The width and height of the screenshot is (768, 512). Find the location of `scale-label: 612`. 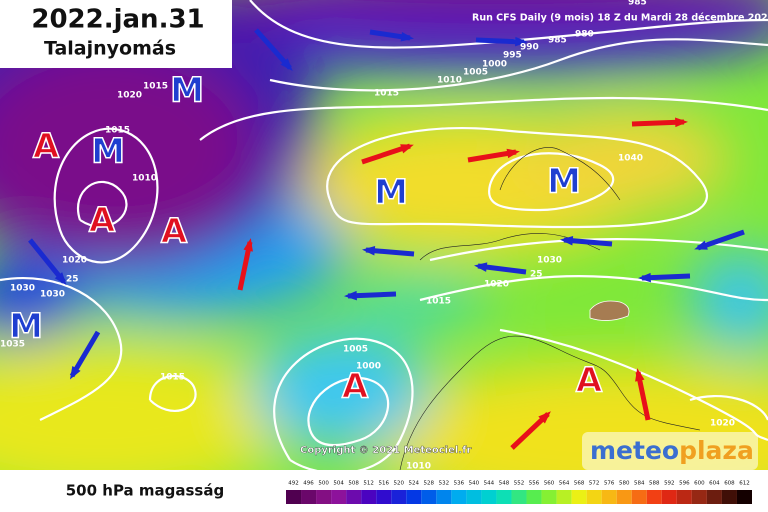

scale-label: 612 is located at coordinates (744, 484).